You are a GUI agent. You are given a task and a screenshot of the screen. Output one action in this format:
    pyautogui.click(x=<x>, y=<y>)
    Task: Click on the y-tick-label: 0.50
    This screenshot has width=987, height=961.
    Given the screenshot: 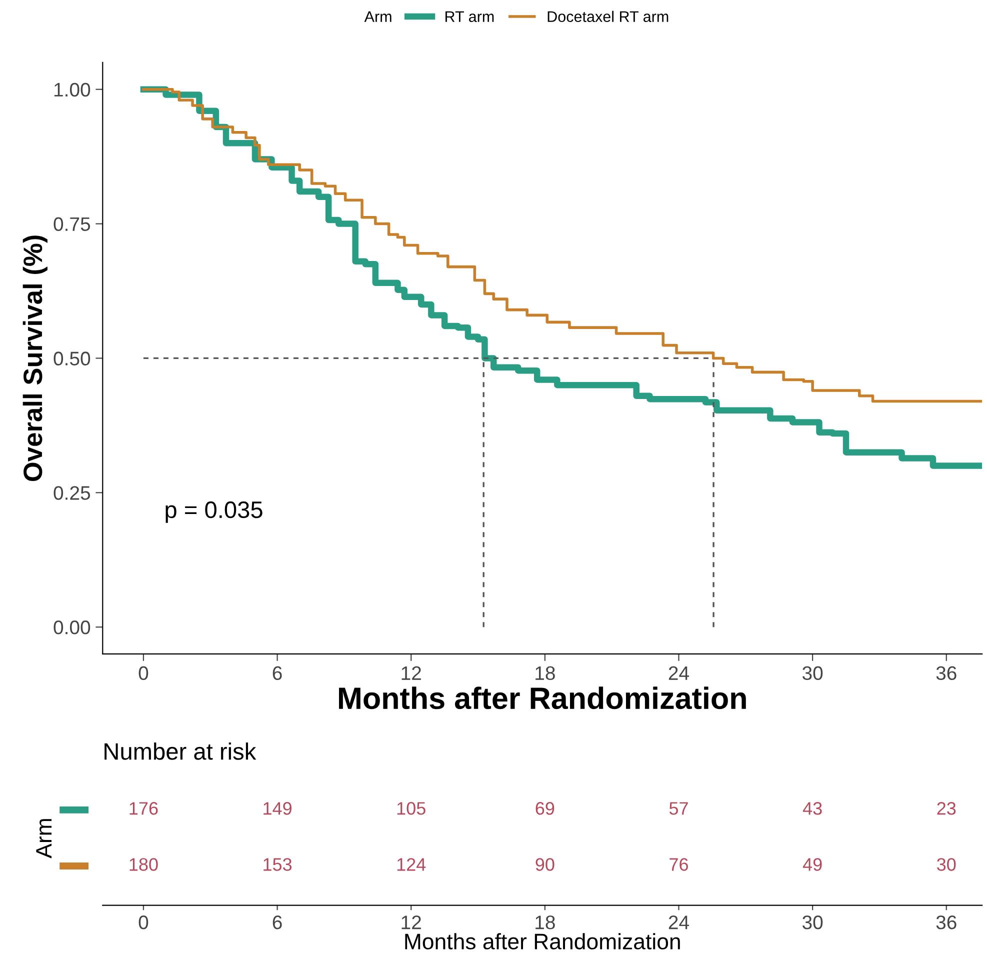 What is the action you would take?
    pyautogui.click(x=72, y=359)
    